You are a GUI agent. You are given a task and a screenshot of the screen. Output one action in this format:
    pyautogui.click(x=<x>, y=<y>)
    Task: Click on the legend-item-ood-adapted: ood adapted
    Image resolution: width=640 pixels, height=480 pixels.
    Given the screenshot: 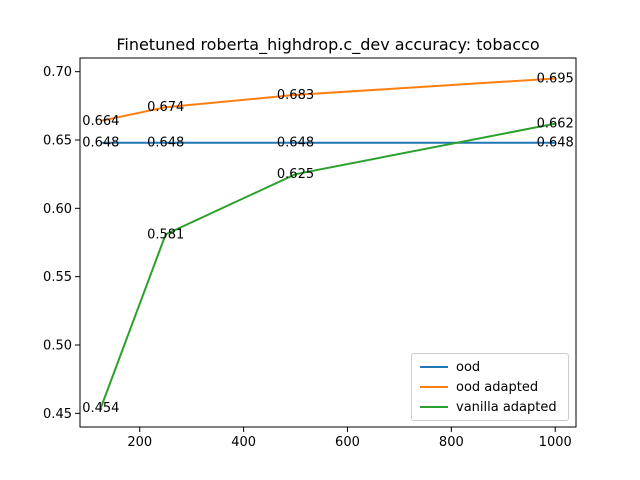 What is the action you would take?
    pyautogui.click(x=479, y=387)
    